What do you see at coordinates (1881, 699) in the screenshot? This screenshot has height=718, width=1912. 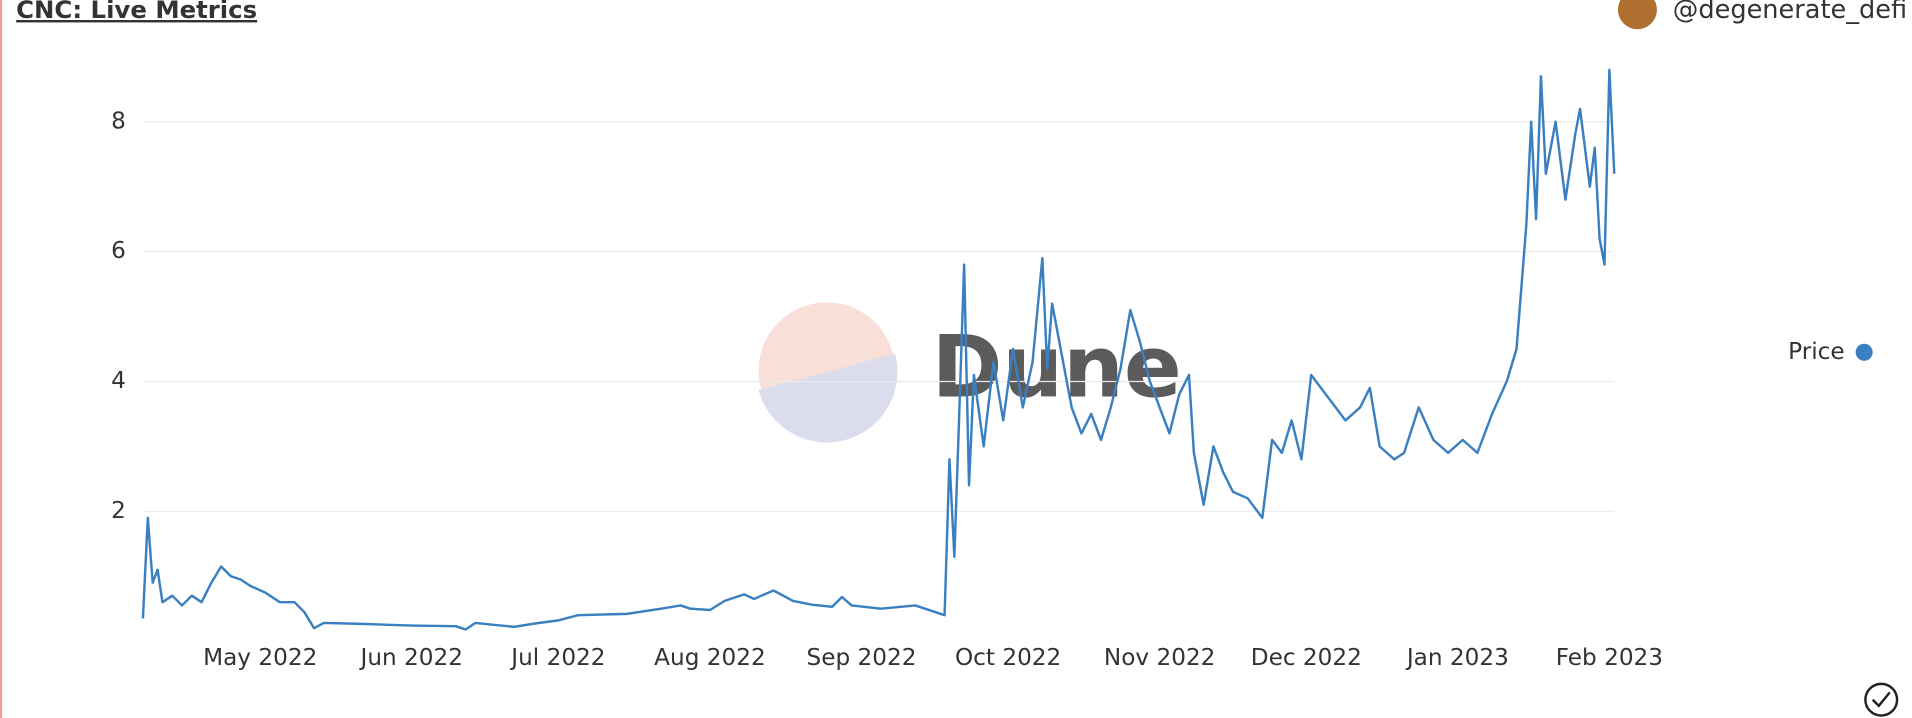 I see `check-icon` at bounding box center [1881, 699].